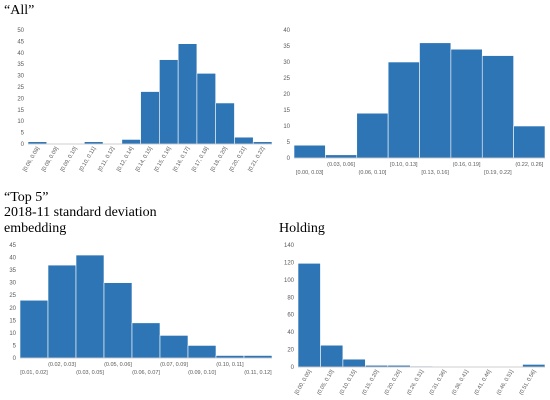  I want to click on x-tick-label: (0.16, 0.19], so click(467, 165).